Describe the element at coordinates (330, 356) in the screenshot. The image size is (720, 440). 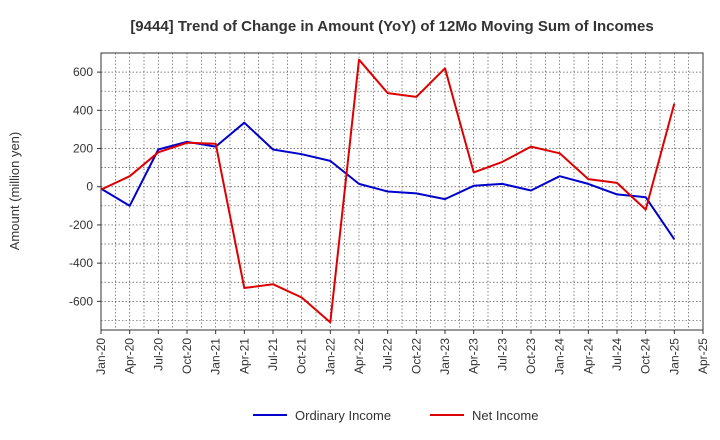
I see `x-tick-label: Jan-22` at that location.